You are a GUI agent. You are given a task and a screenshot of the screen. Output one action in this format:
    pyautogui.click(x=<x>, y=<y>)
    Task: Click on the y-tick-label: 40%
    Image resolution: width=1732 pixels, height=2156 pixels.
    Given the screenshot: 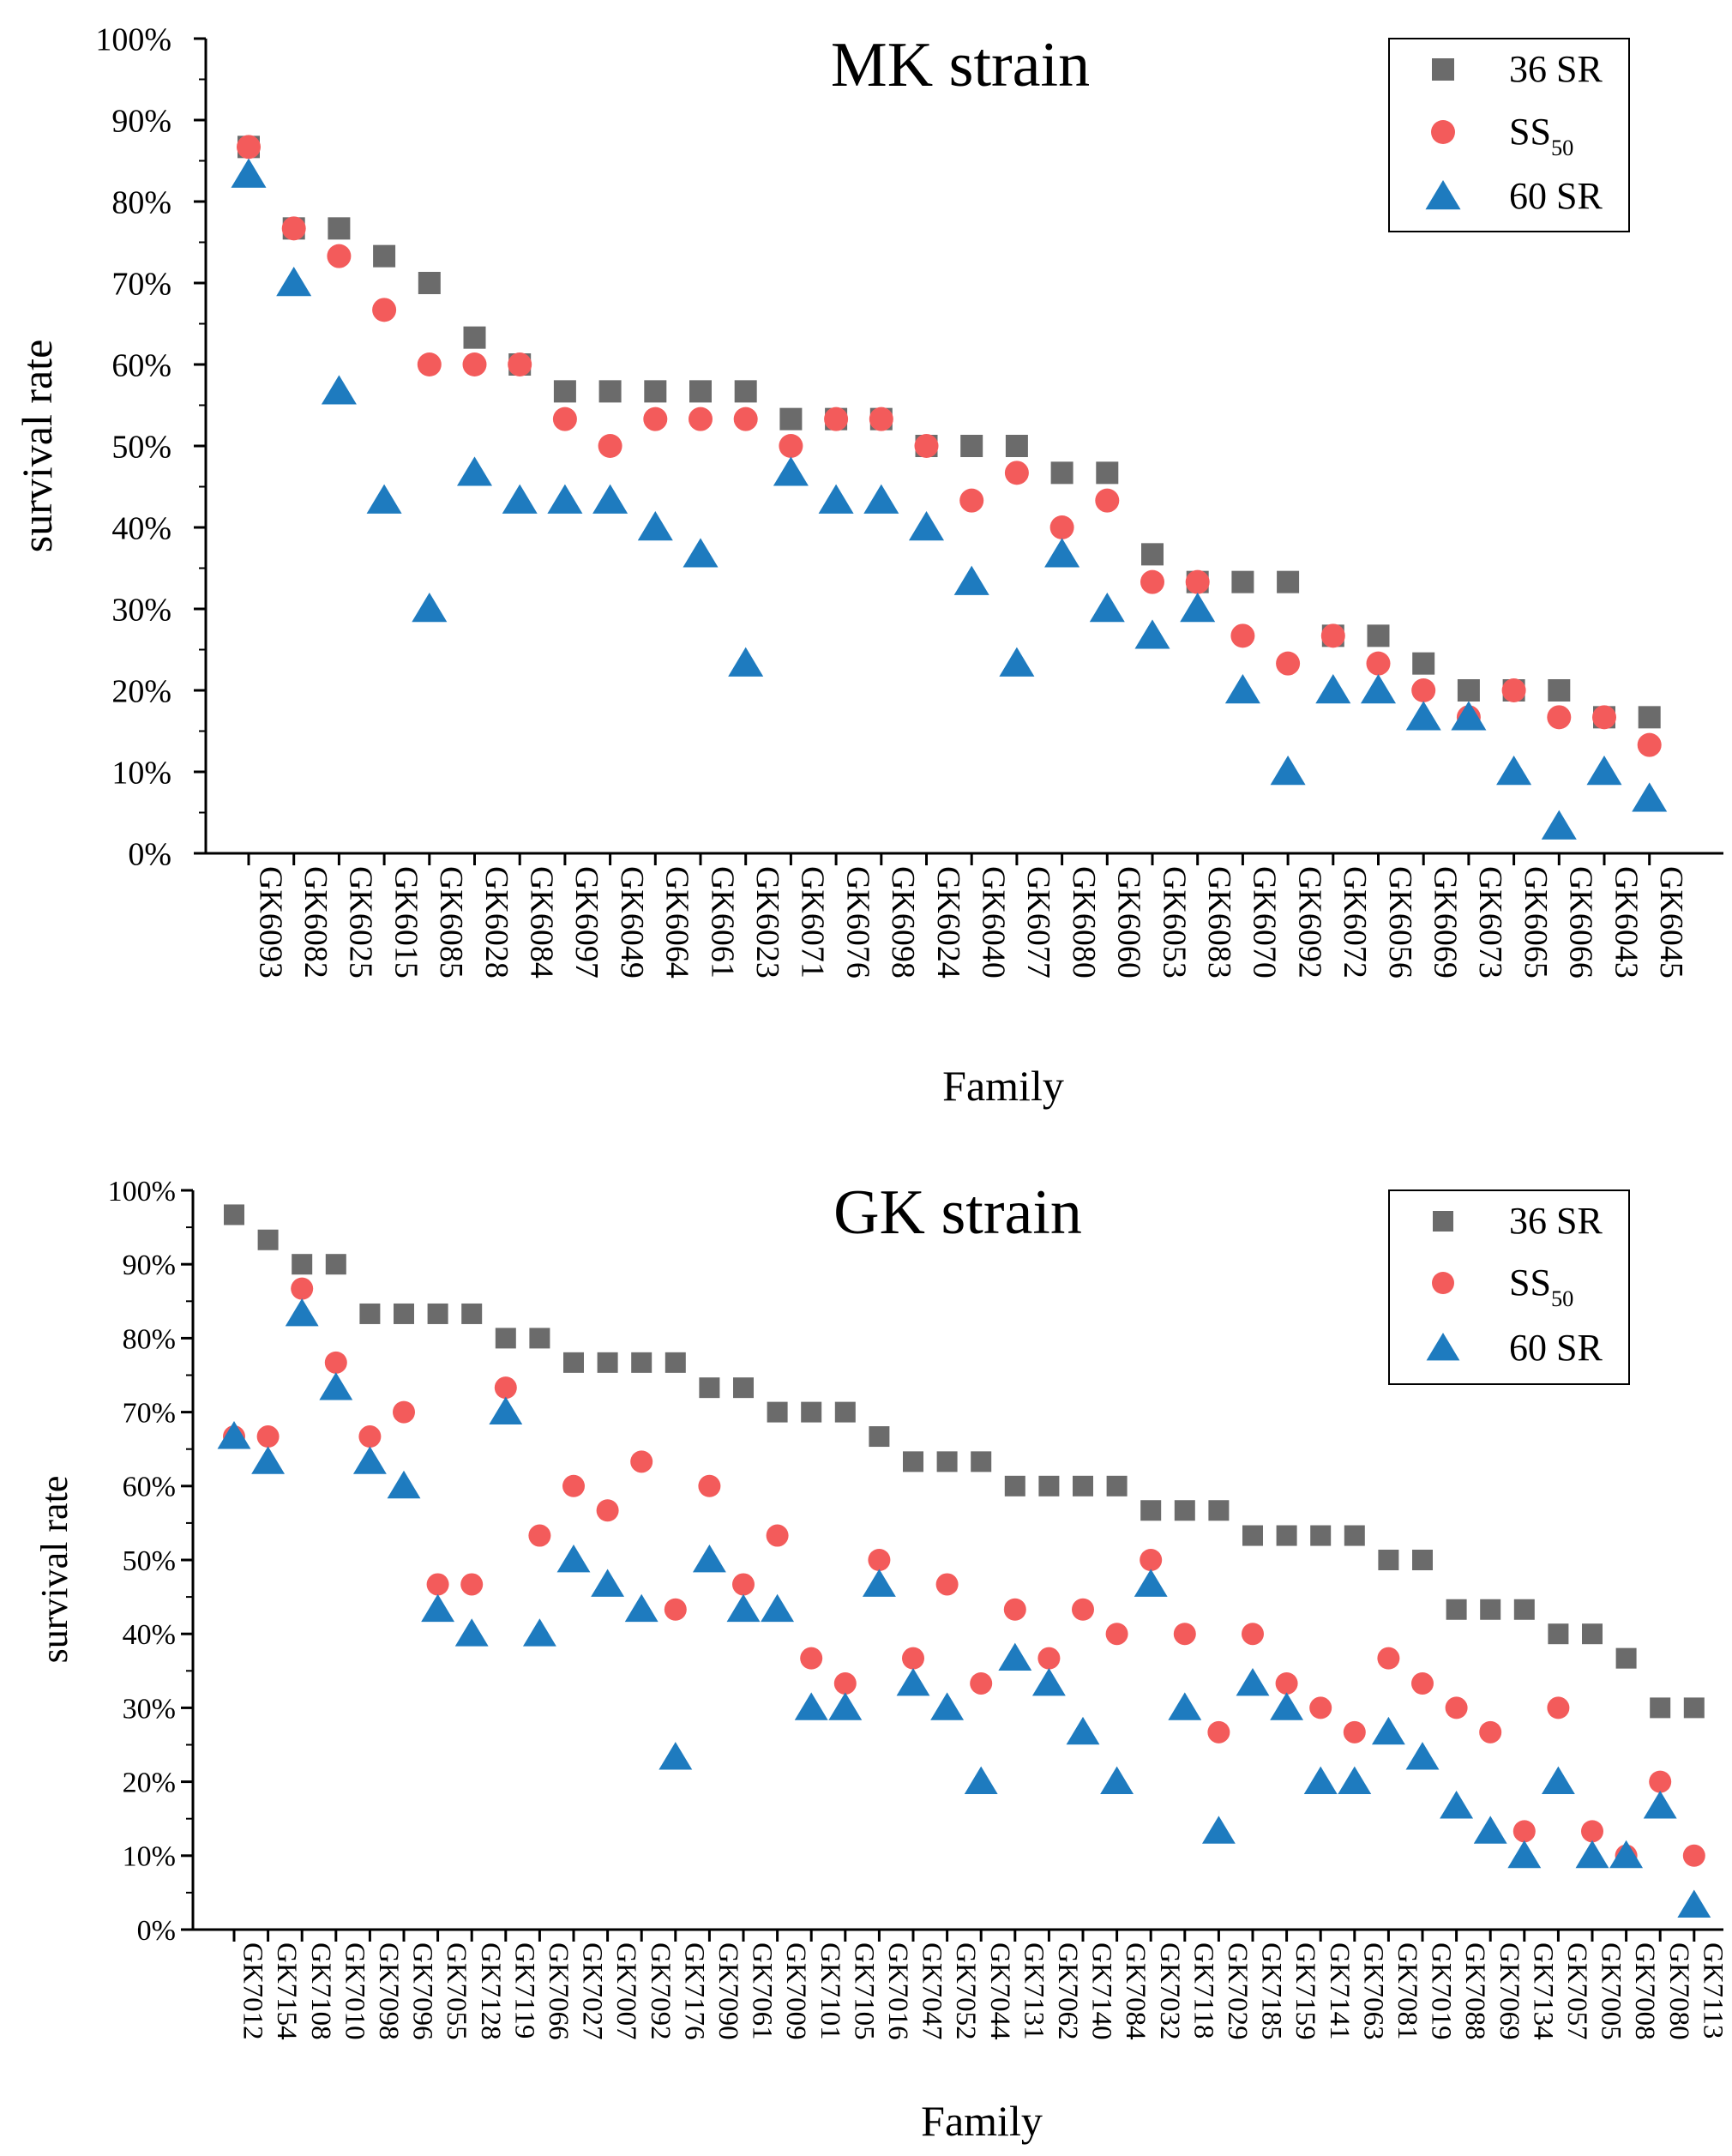 What is the action you would take?
    pyautogui.click(x=141, y=528)
    